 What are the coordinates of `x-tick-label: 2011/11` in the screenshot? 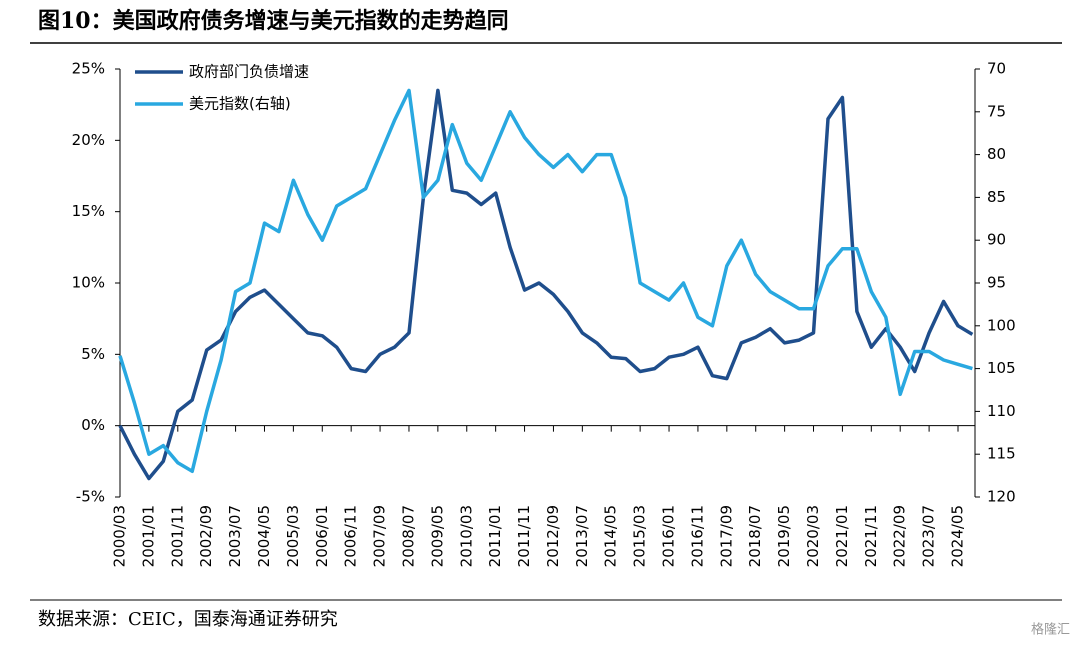 It's located at (524, 536).